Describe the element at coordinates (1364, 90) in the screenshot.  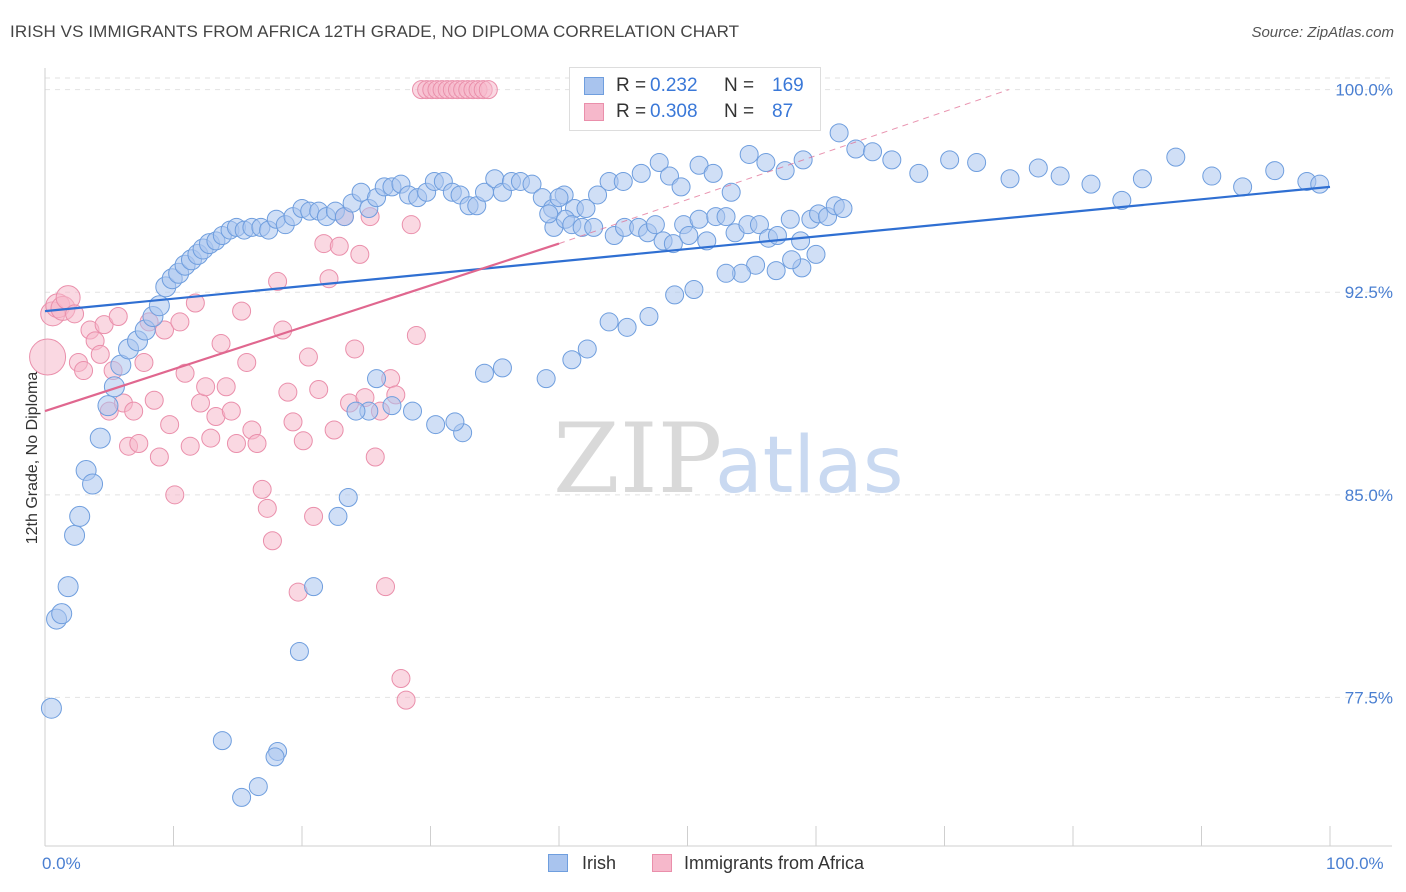
I see `y-tick-label: 100.0%` at that location.